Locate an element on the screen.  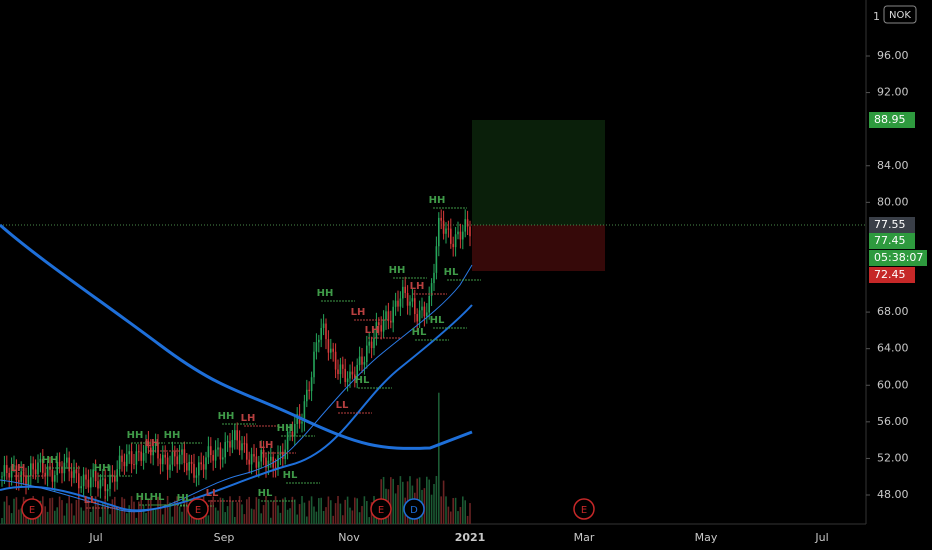
price-tick-label: 68.00 is located at coordinates (893, 311).